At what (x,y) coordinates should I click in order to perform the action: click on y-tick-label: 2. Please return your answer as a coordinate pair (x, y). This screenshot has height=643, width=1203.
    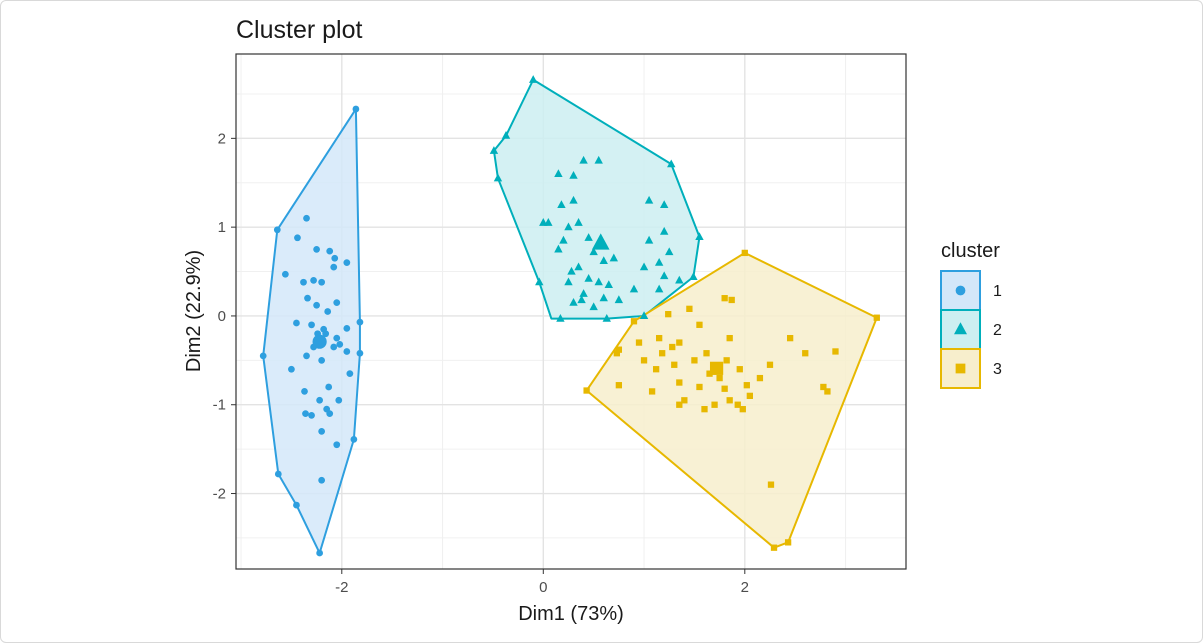
    Looking at the image, I should click on (222, 138).